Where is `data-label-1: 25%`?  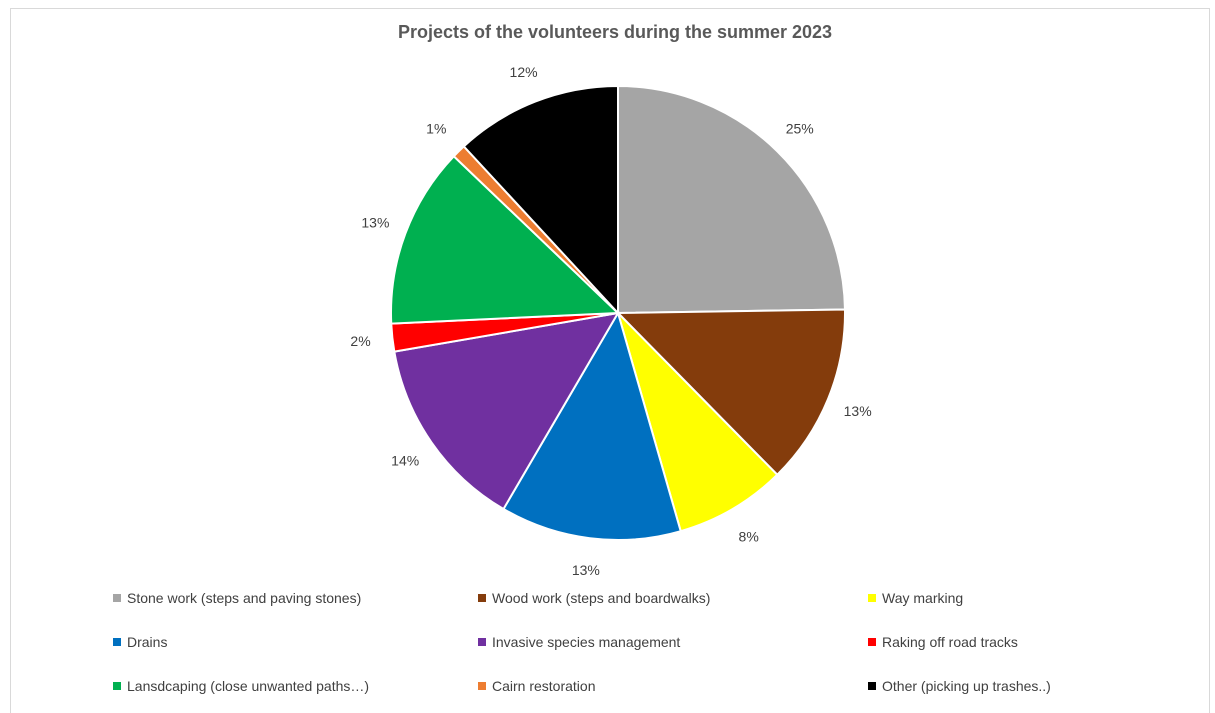 data-label-1: 25% is located at coordinates (800, 128).